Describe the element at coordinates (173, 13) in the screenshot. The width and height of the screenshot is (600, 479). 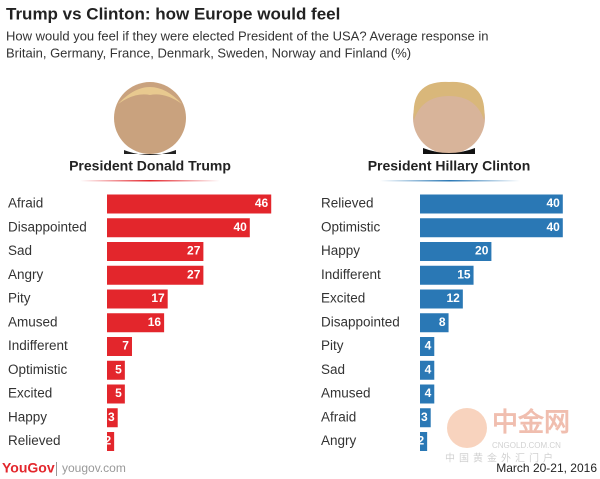
I see `title: Trump vs Clinton: how Europe would feel` at that location.